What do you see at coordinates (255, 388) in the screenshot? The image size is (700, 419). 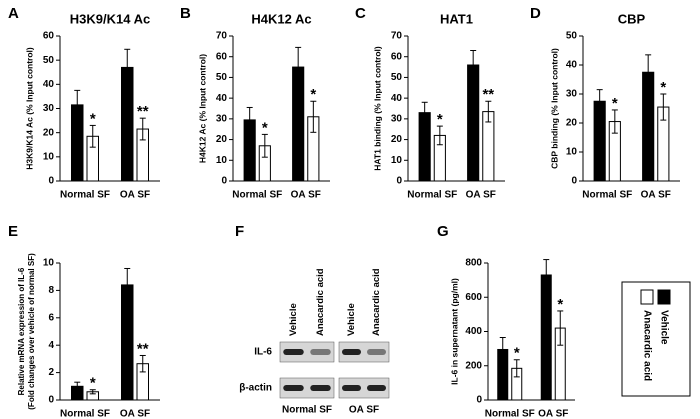 I see `row-label: β-actin` at bounding box center [255, 388].